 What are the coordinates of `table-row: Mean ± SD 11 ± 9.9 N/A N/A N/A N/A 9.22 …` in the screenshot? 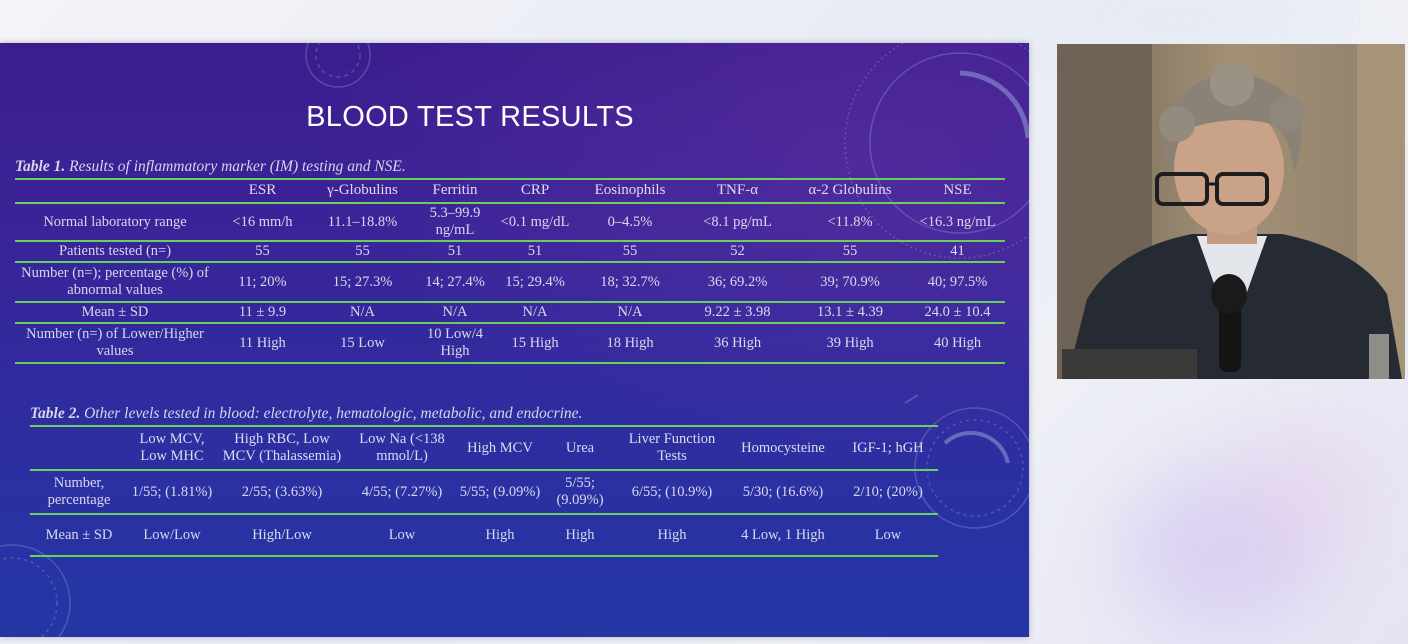 It's located at (510, 313).